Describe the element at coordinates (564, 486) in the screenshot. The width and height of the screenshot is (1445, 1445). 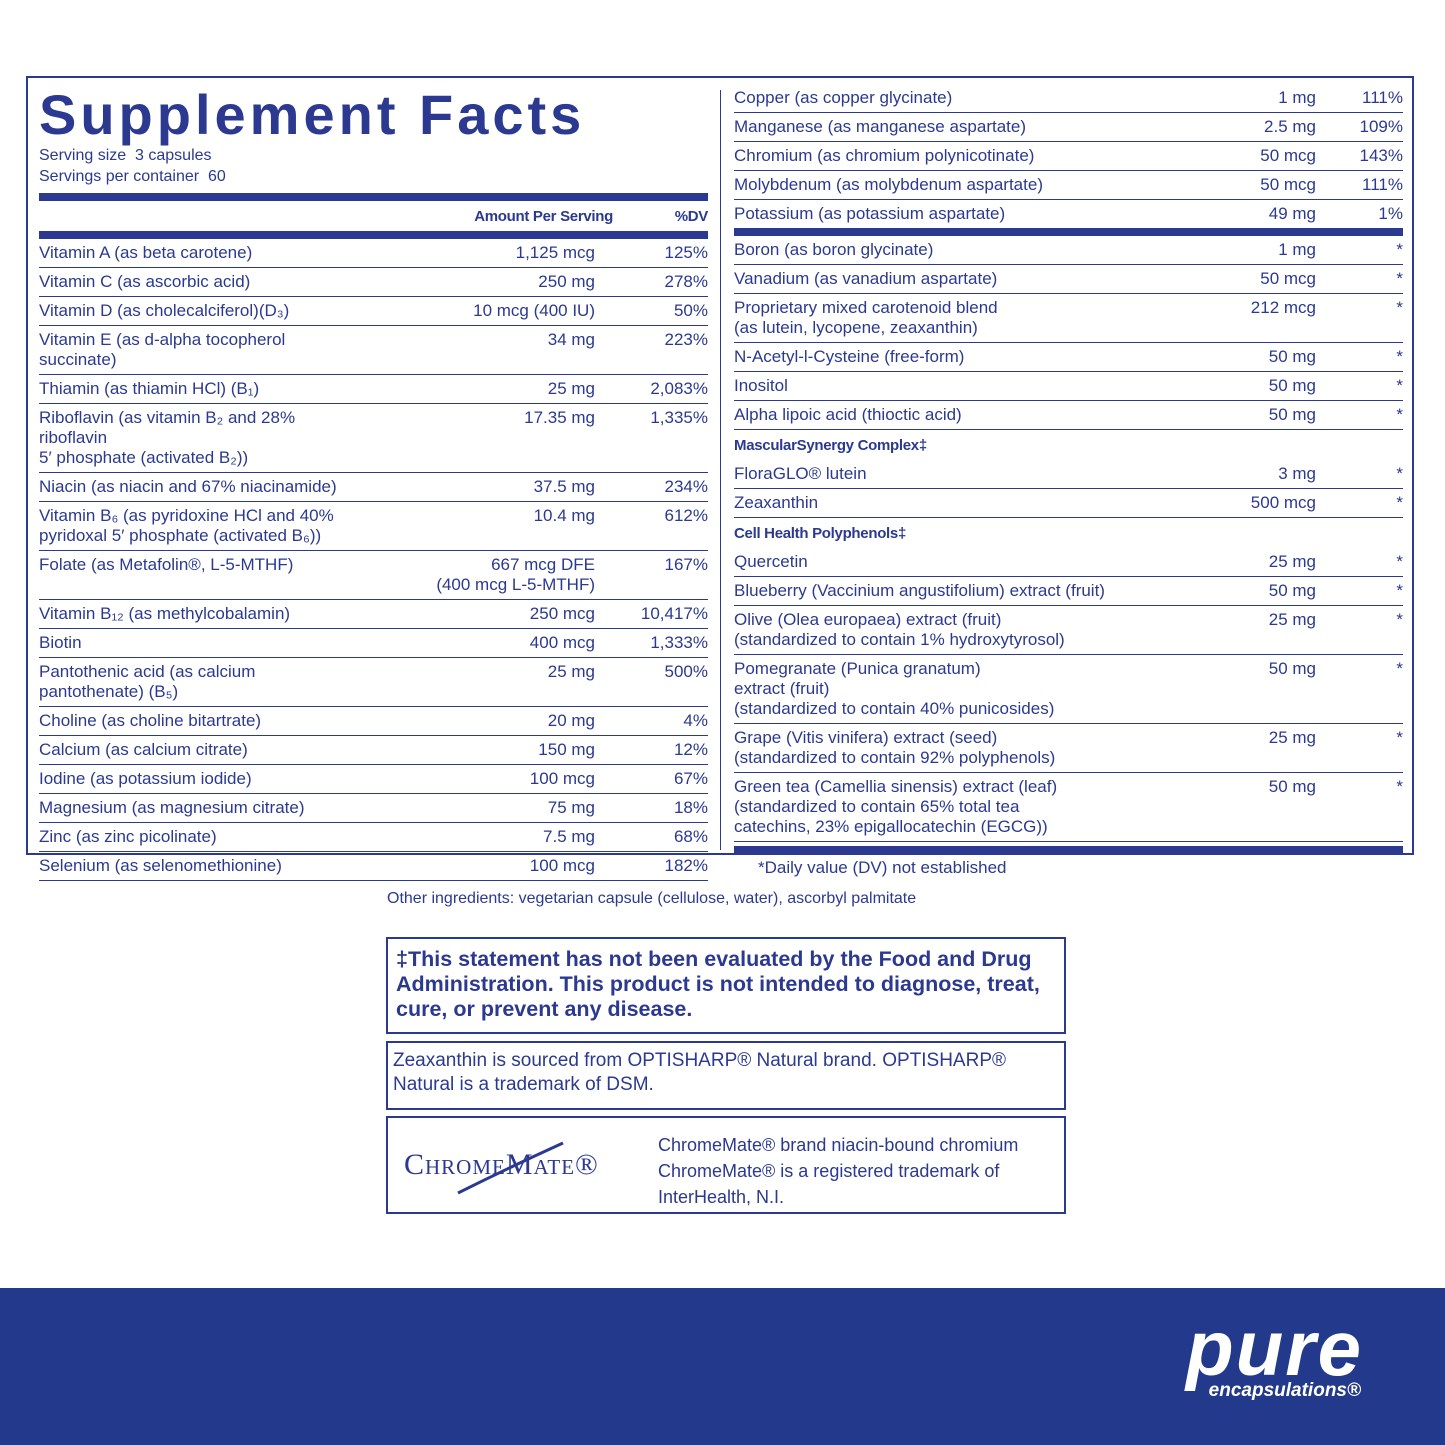
I see `nutrient-amount: 37.5 mg` at that location.